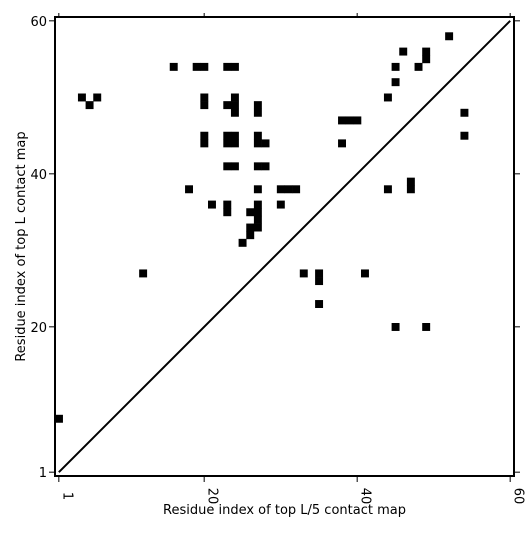  What do you see at coordinates (365, 496) in the screenshot?
I see `x-tick-label: 40` at bounding box center [365, 496].